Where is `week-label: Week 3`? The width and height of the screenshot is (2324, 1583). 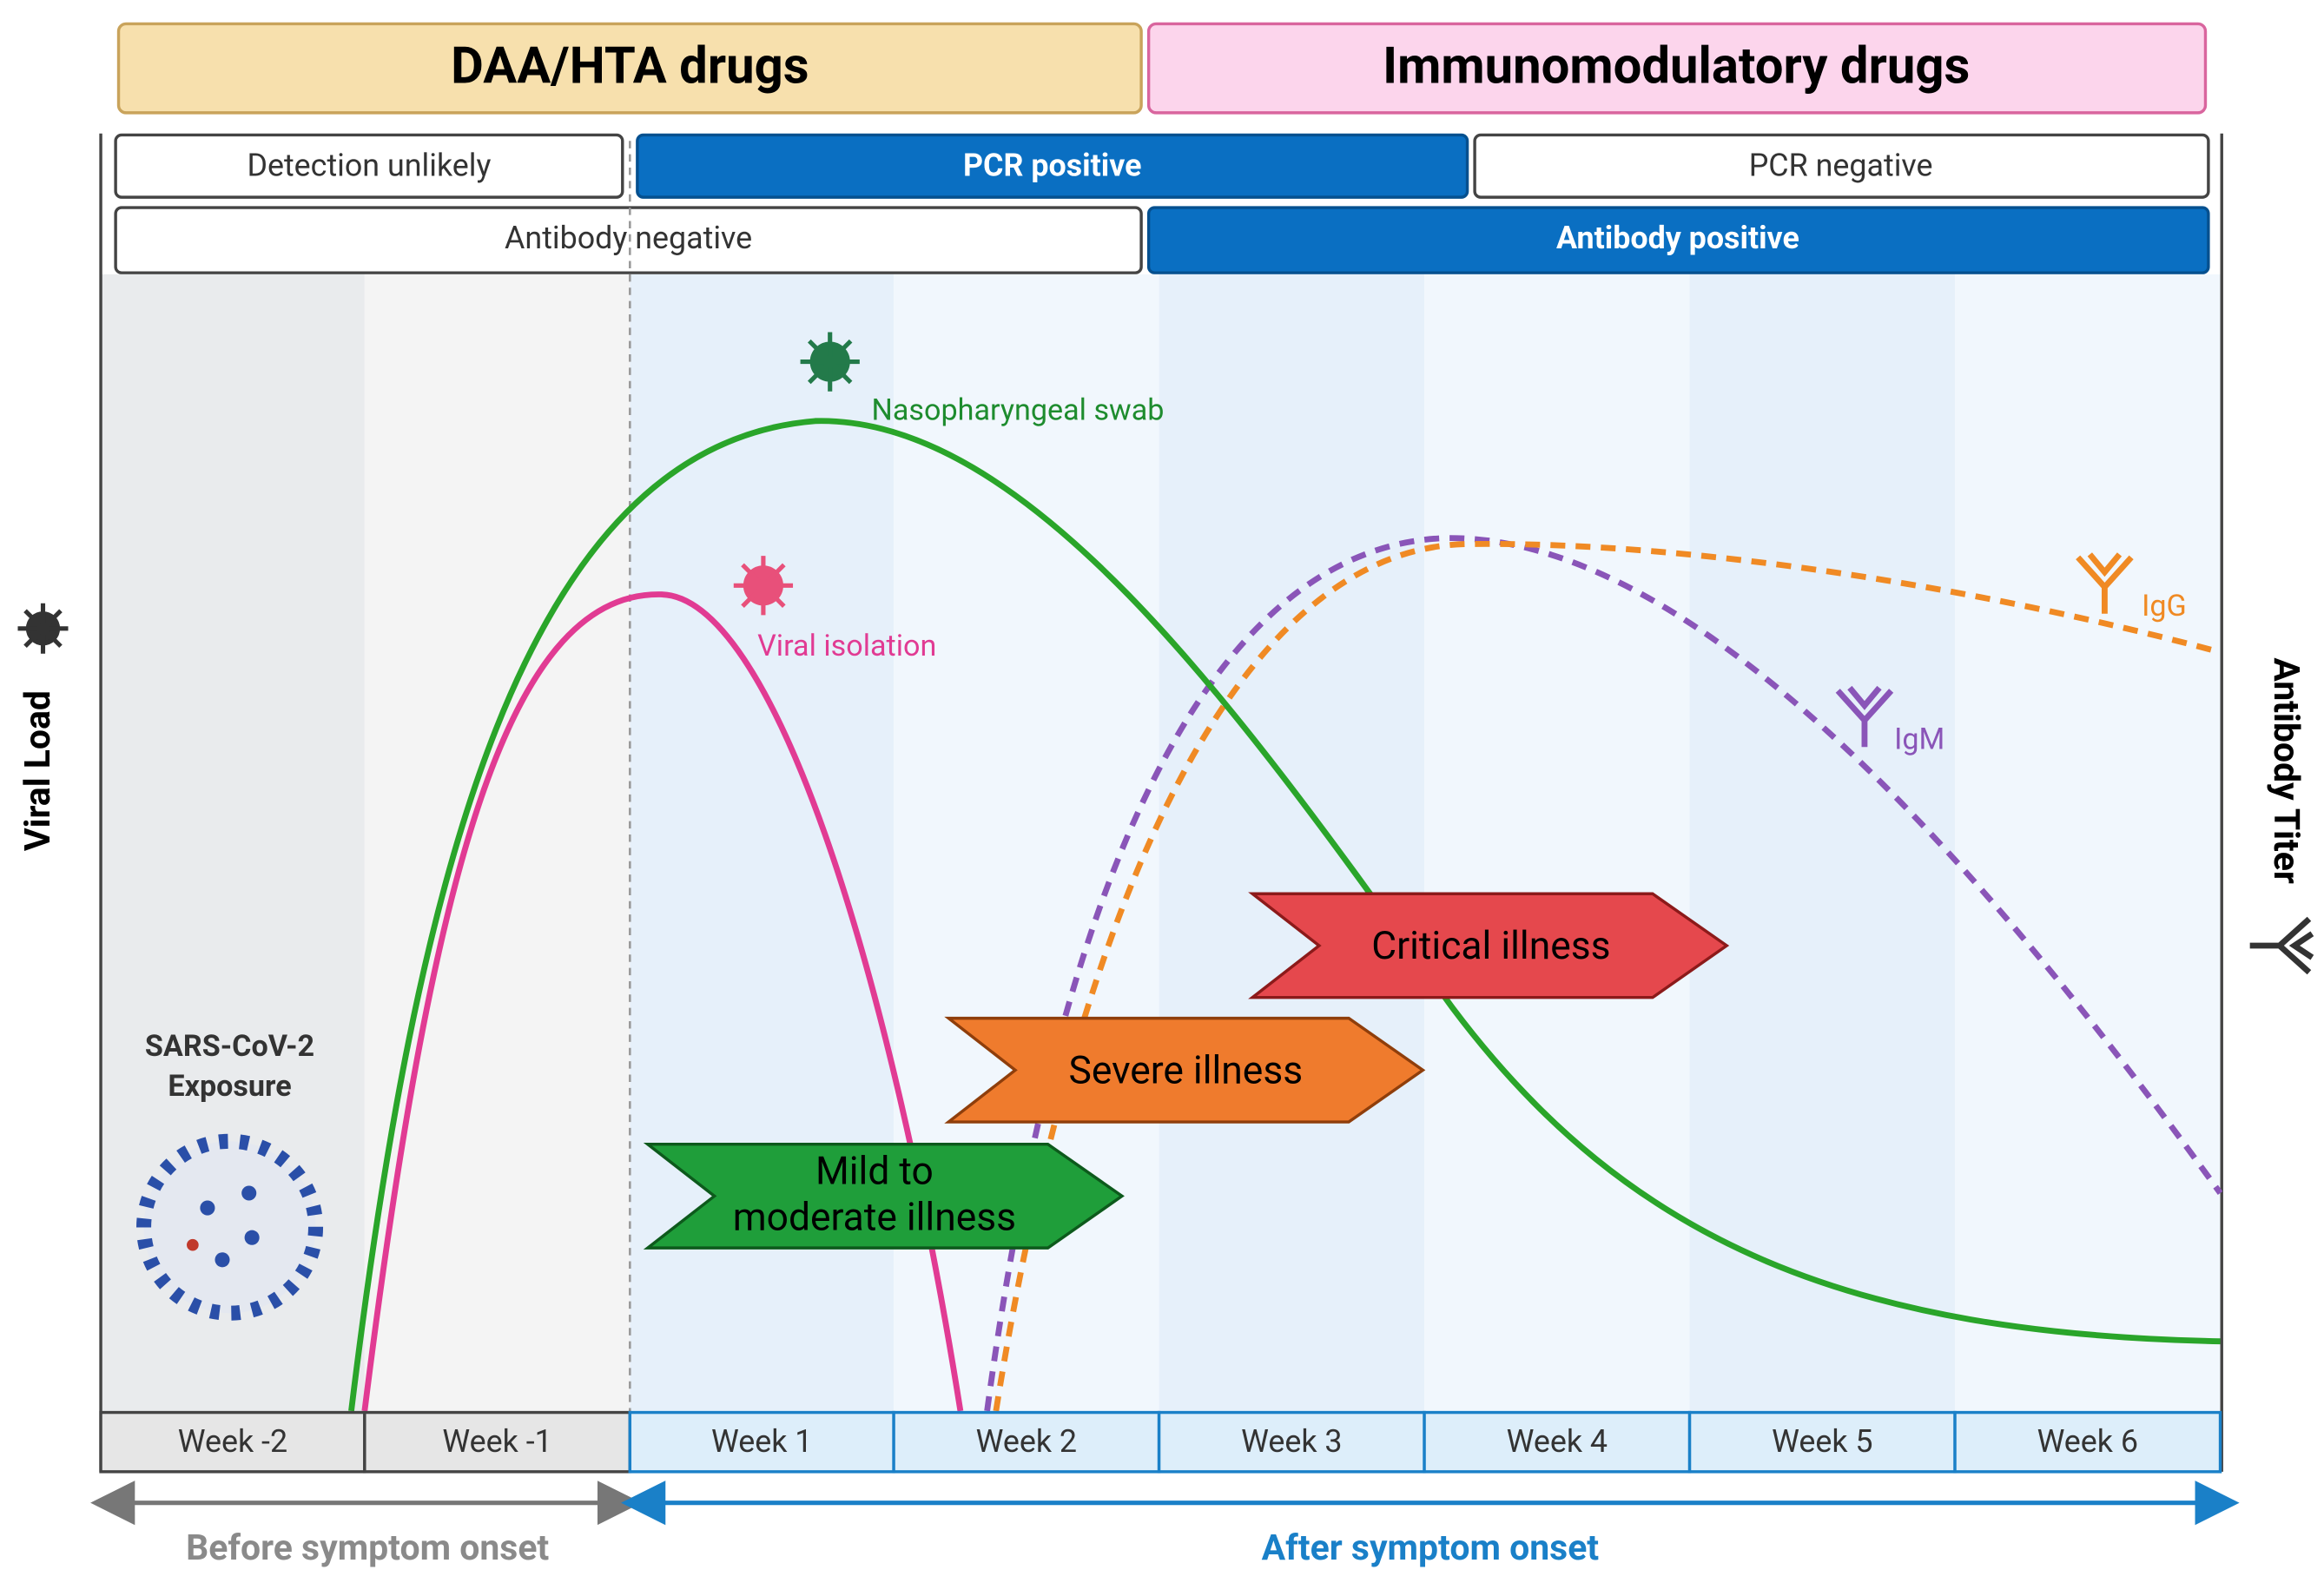
week-label: Week 3 is located at coordinates (1291, 1442).